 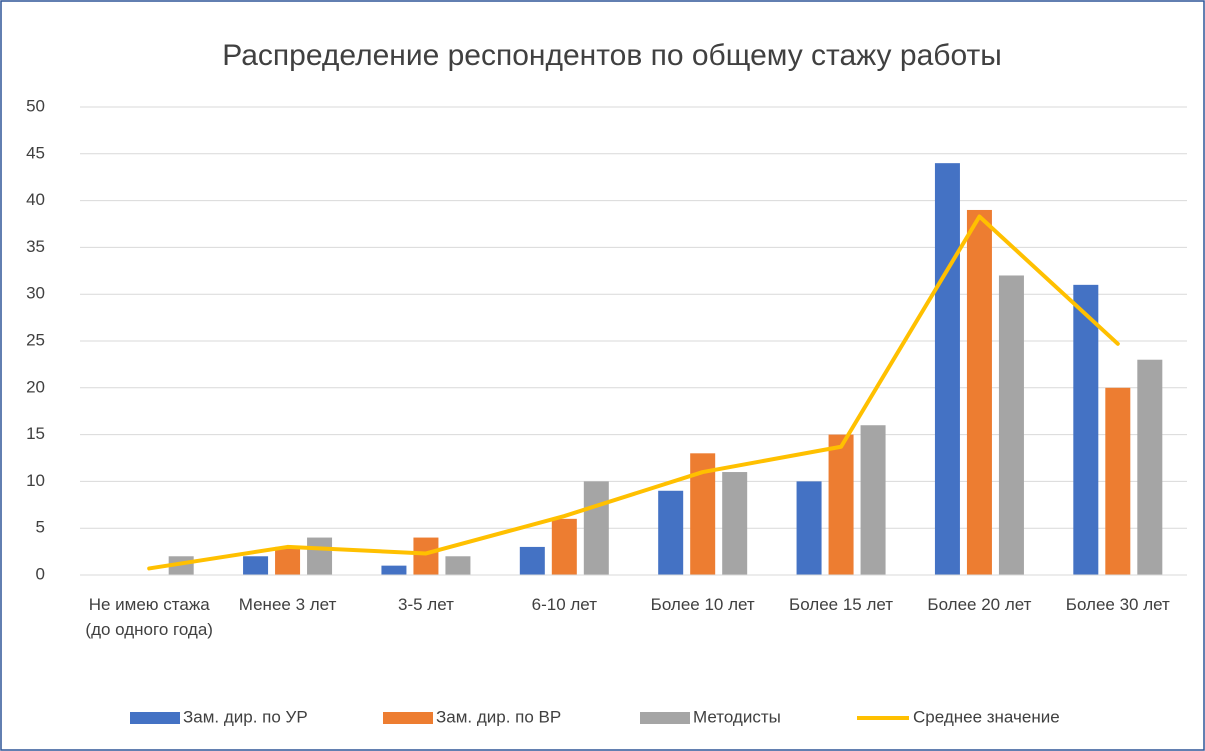 What do you see at coordinates (979, 604) in the screenshot?
I see `x-tick-label: Более 20 лет` at bounding box center [979, 604].